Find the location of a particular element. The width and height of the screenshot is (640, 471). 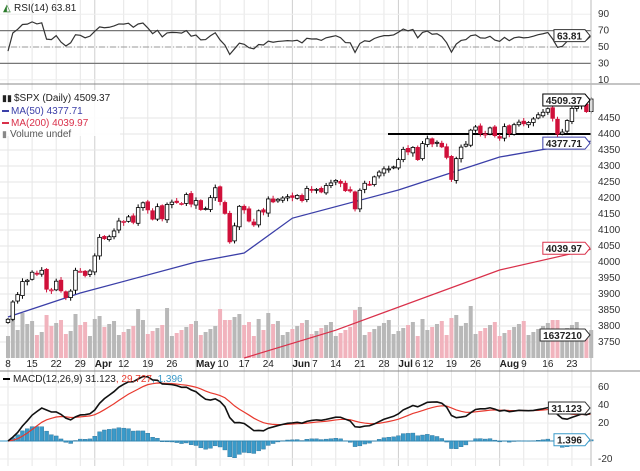

x-tick-label: 9 is located at coordinates (524, 364).